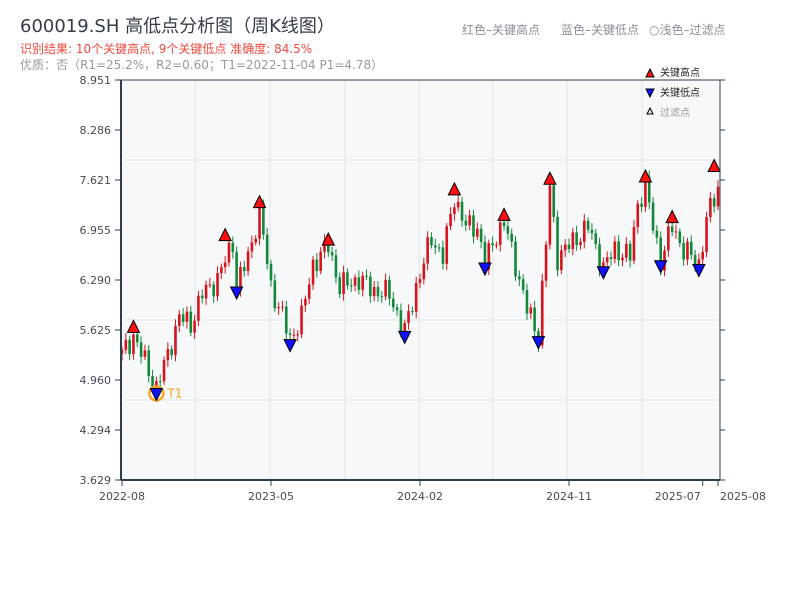 The width and height of the screenshot is (800, 600). Describe the element at coordinates (650, 72) in the screenshot. I see `legend-high-icon` at that location.